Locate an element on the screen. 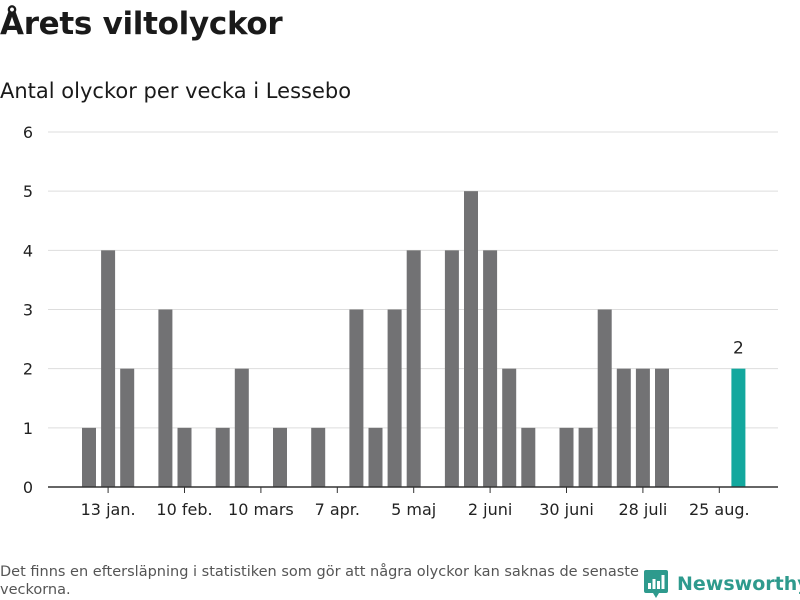  y-tick-label: 6 is located at coordinates (28, 132).